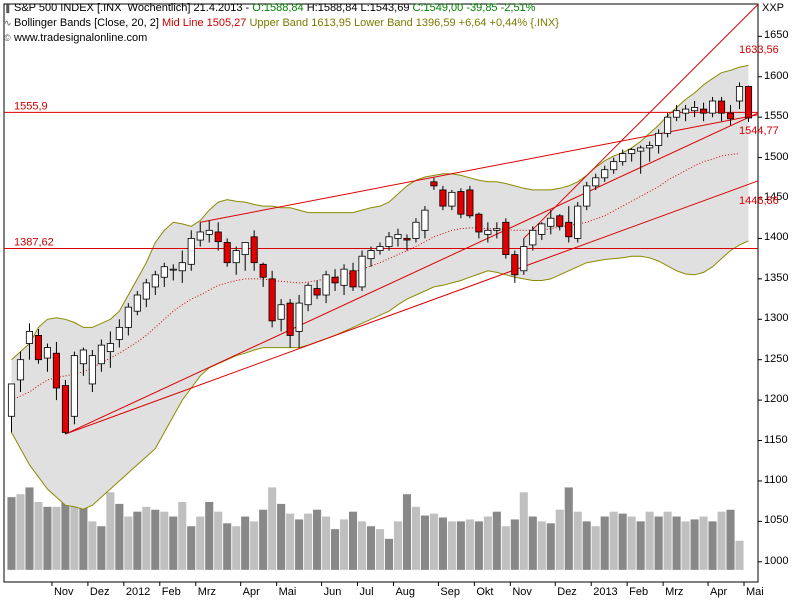 This screenshot has width=800, height=600. I want to click on x-tick-label: Nov, so click(63, 592).